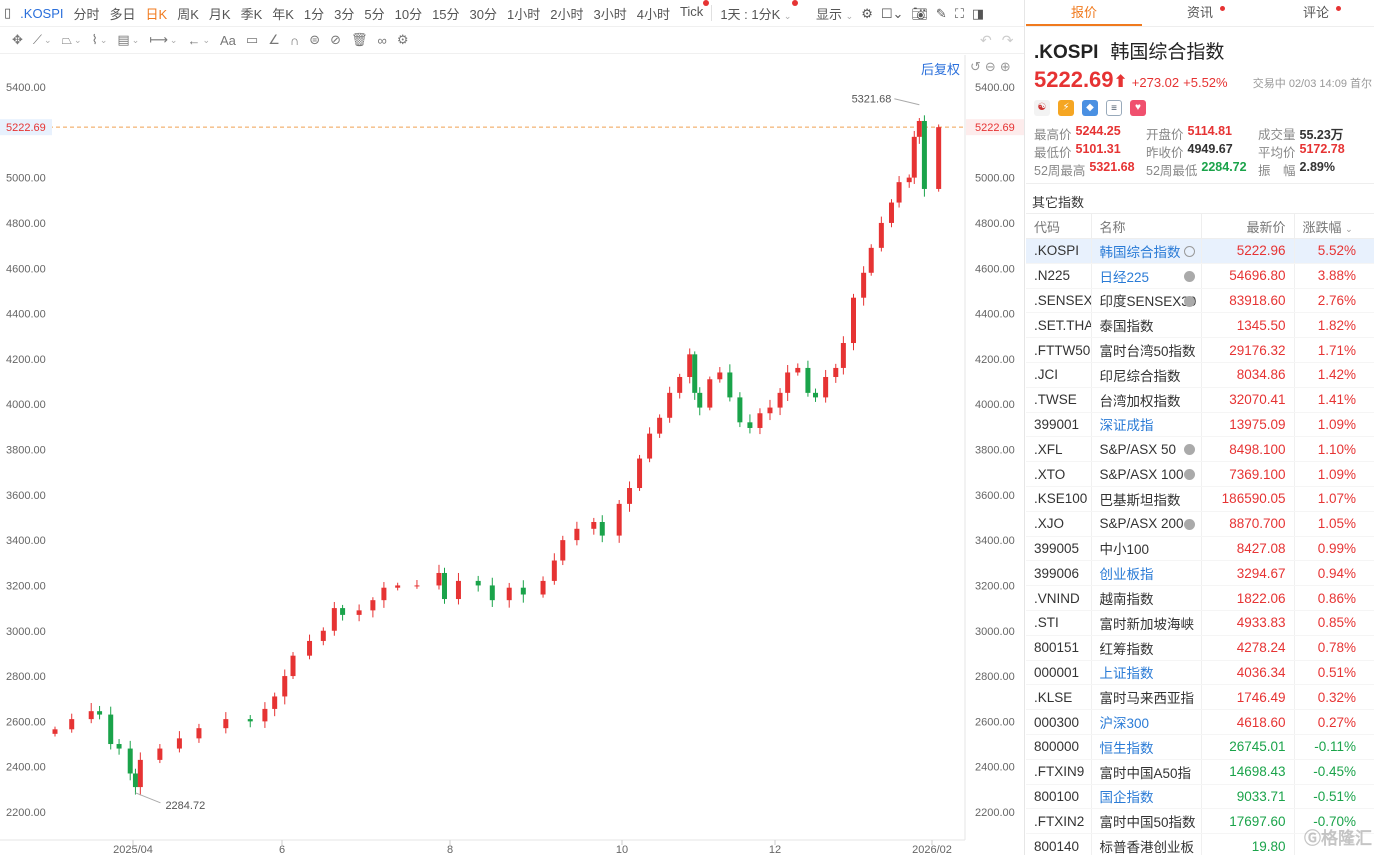  What do you see at coordinates (1066, 108) in the screenshot?
I see `lightning-icon: ⚡` at bounding box center [1066, 108].